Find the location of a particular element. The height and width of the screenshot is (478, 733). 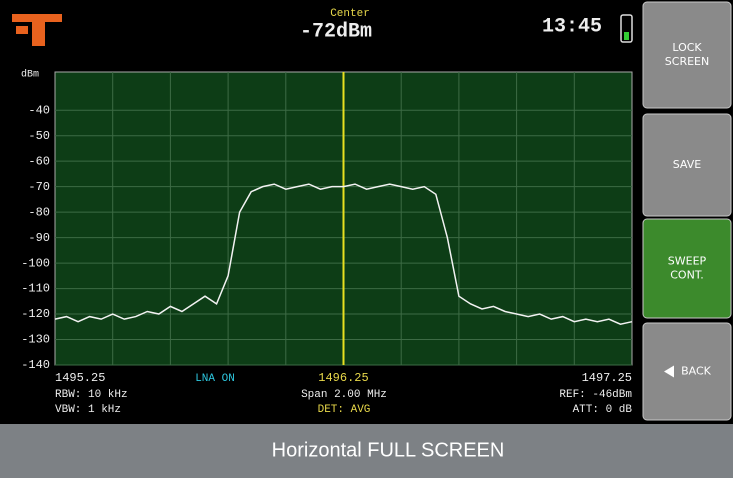

y-tick-label: -80 is located at coordinates (39, 212).